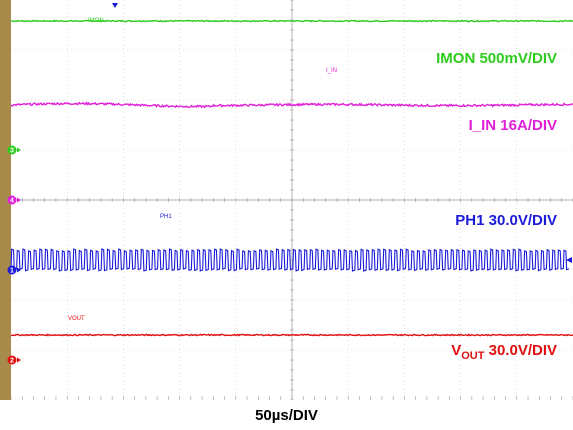 The width and height of the screenshot is (573, 430). I want to click on trace-name-vout: VOUT, so click(76, 319).